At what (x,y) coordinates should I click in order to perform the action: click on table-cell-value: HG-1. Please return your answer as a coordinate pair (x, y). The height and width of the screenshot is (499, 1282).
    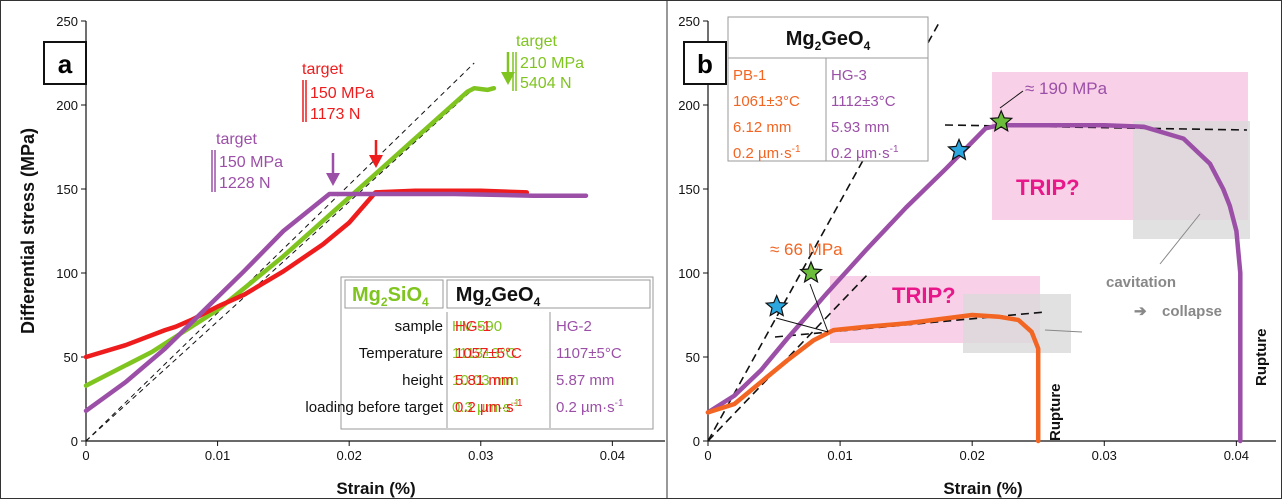
    Looking at the image, I should click on (473, 326).